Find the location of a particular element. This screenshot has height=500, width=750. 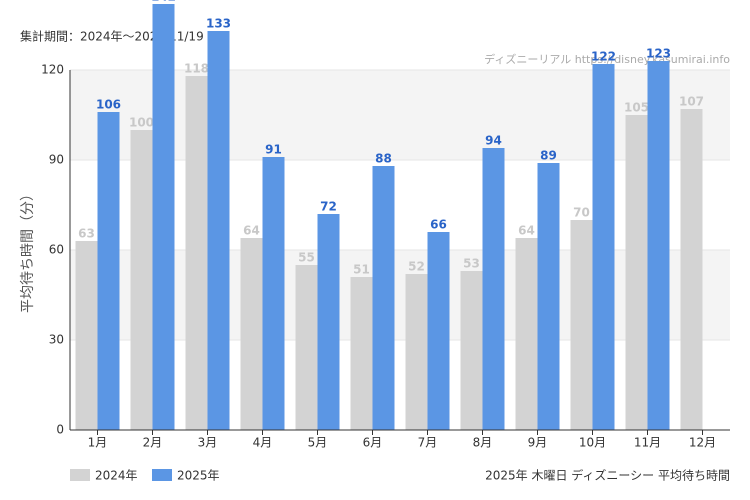

value-label: 91 is located at coordinates (273, 150).